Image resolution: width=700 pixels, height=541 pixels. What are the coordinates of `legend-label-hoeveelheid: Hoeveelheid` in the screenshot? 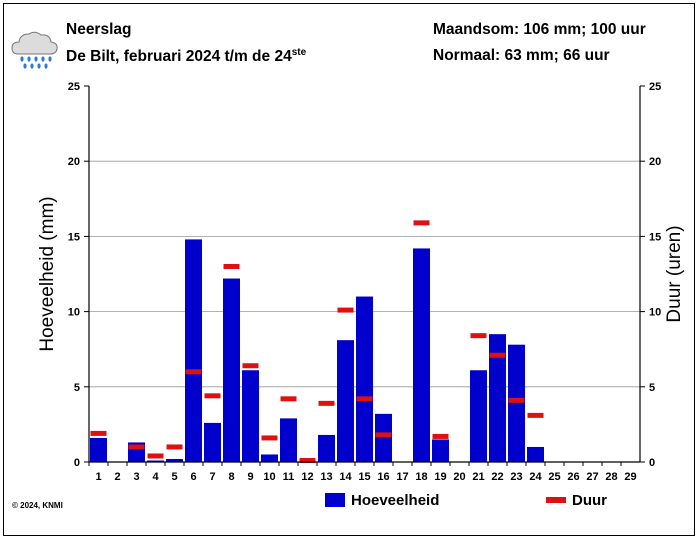 It's located at (395, 500).